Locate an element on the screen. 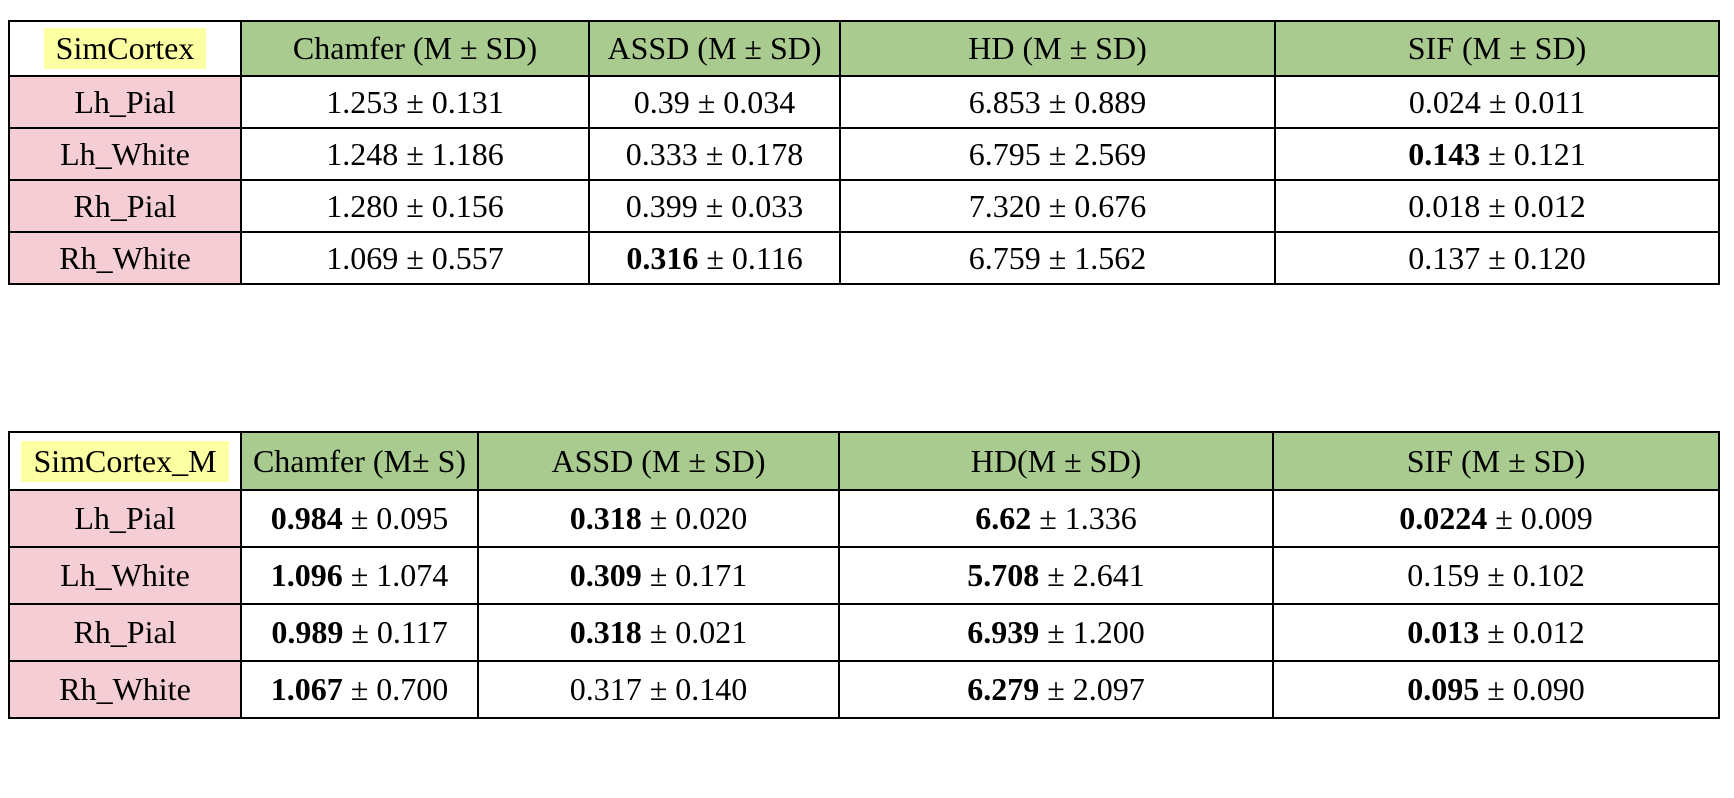 The height and width of the screenshot is (798, 1734). value-cell: 0.143 ± 0.121 is located at coordinates (1497, 154).